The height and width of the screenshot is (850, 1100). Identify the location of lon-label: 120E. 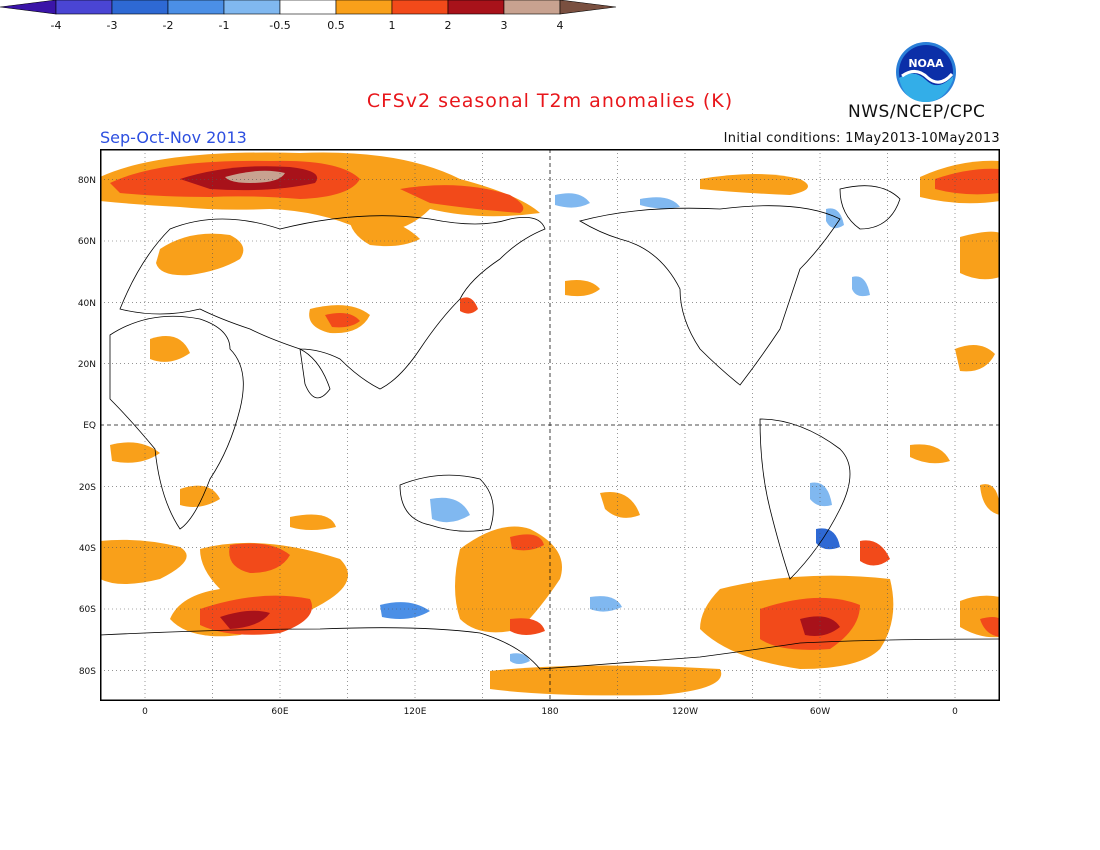
(415, 712).